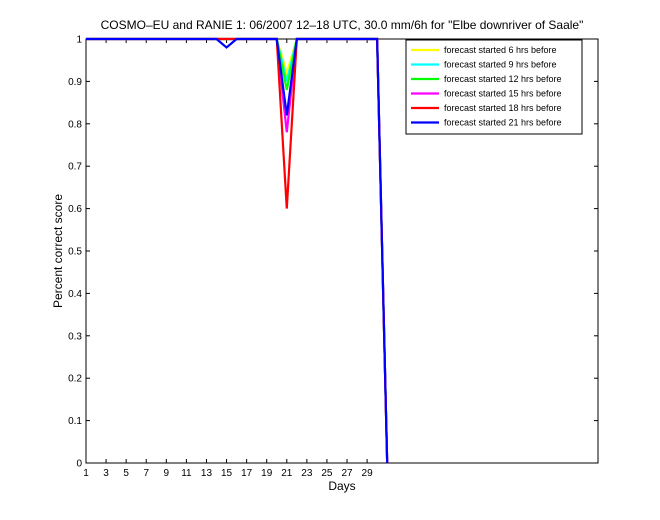  I want to click on legend-entry: forecast started 21 hrs before, so click(503, 123).